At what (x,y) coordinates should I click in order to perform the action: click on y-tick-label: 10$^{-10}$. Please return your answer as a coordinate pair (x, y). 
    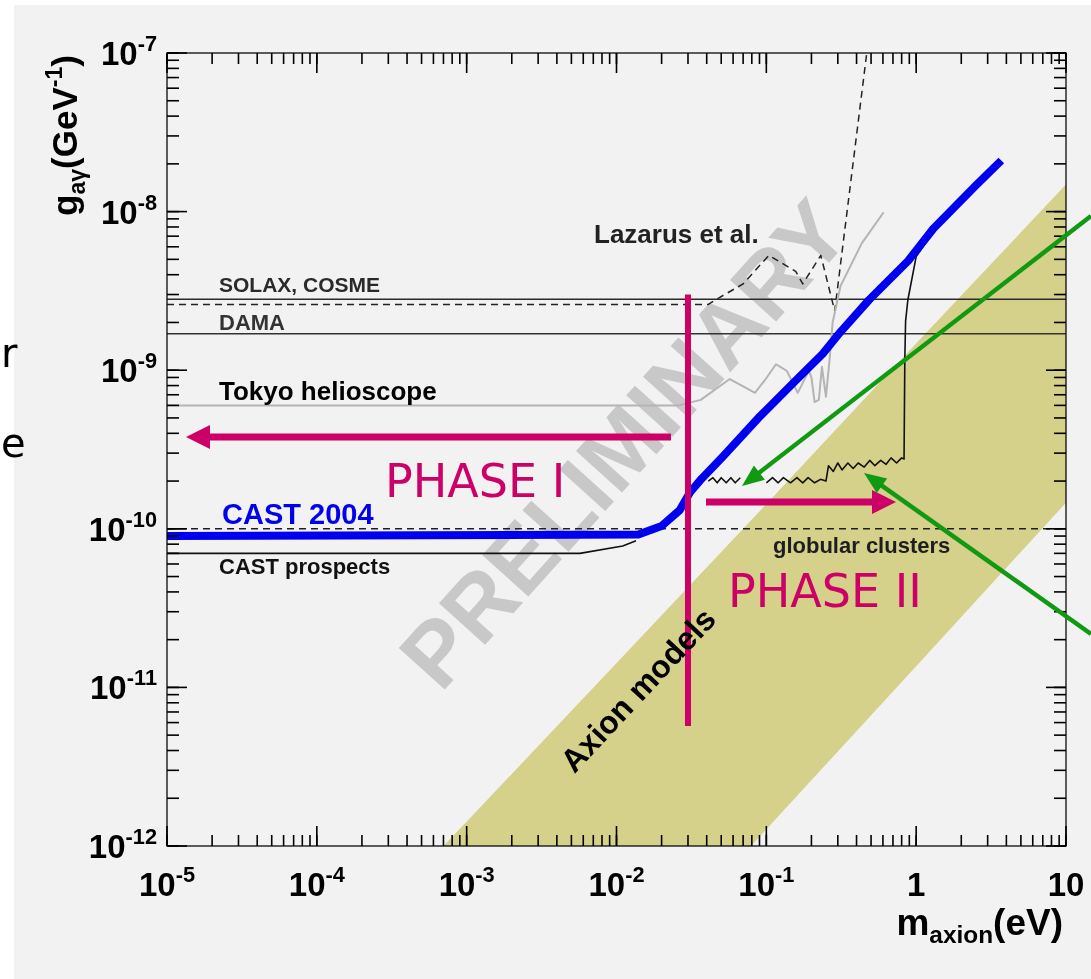
    Looking at the image, I should click on (122, 527).